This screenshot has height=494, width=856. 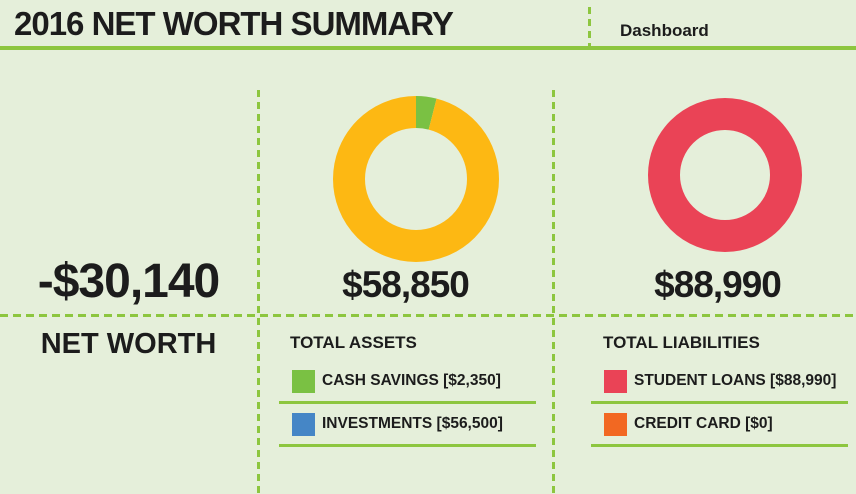 I want to click on legend-label: INVESTMENTS [$56,500], so click(x=412, y=423).